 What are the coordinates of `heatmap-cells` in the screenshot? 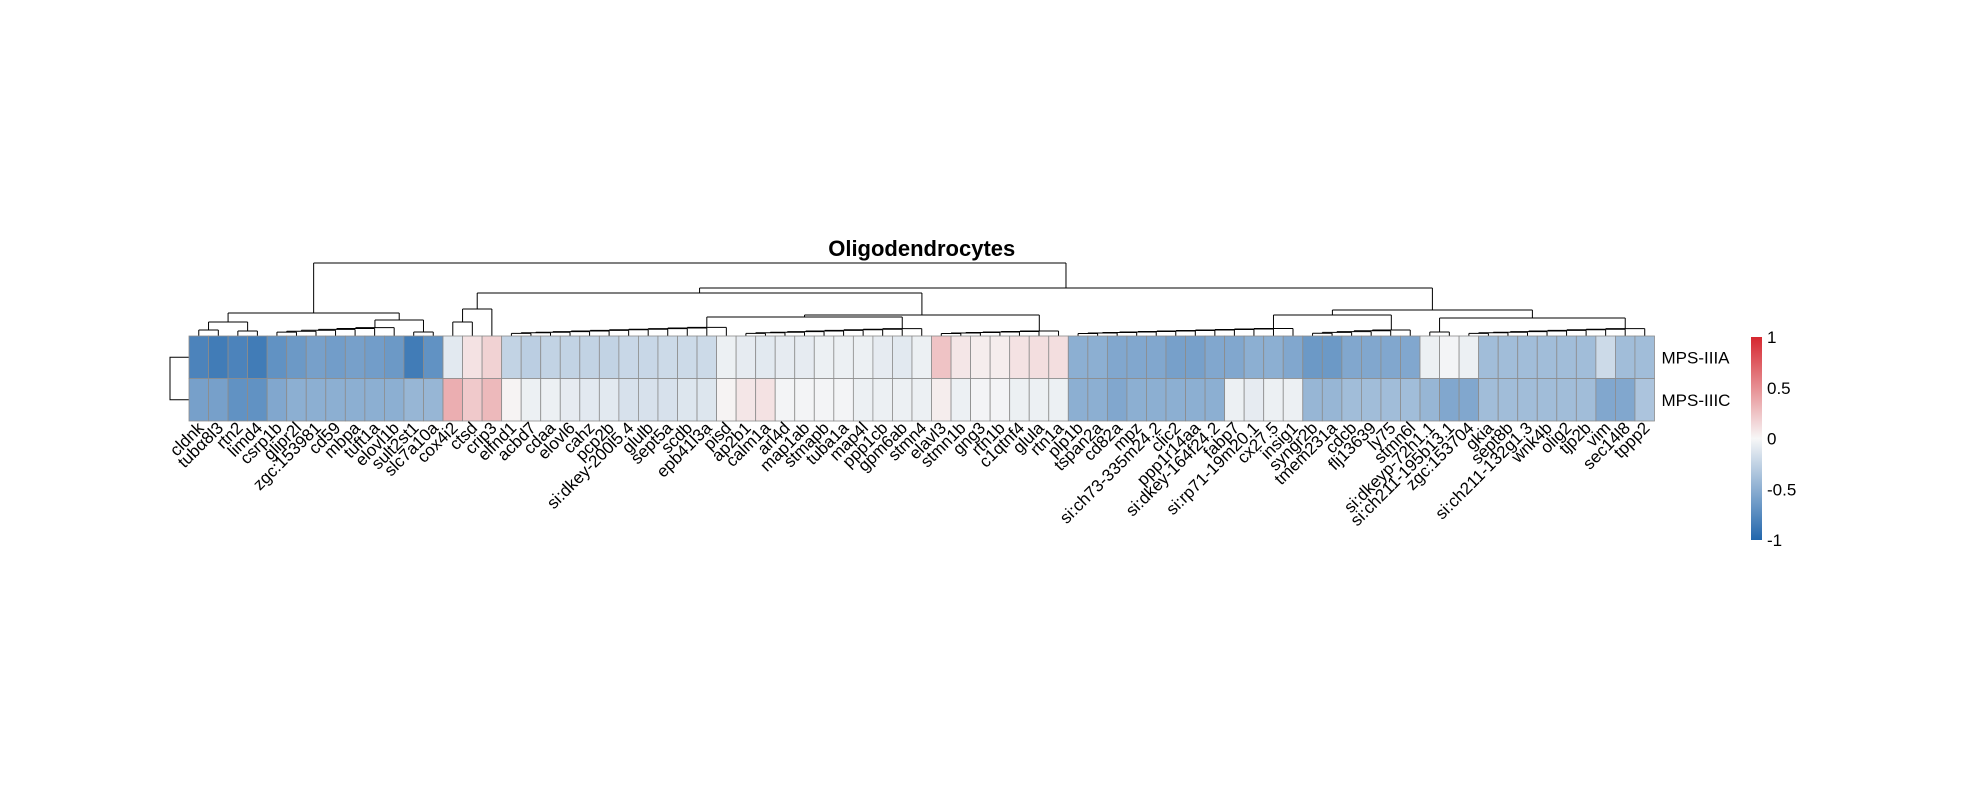 It's located at (921, 378).